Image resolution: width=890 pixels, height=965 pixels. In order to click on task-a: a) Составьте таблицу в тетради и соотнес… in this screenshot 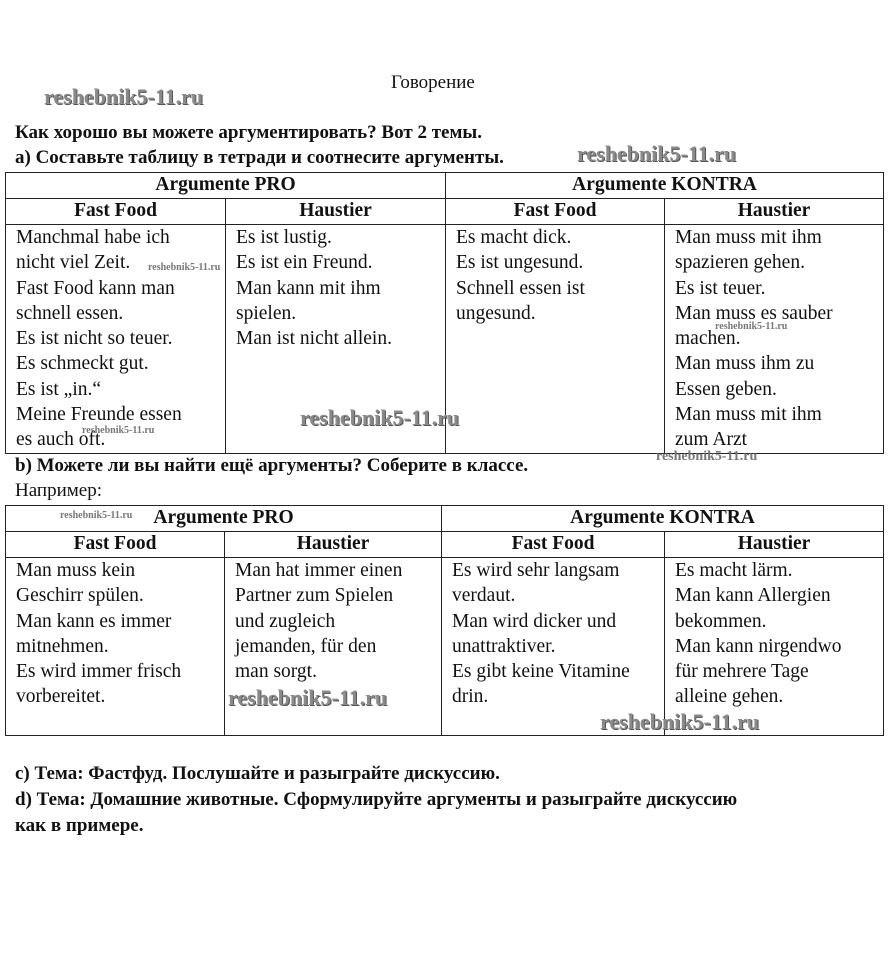, I will do `click(259, 157)`.